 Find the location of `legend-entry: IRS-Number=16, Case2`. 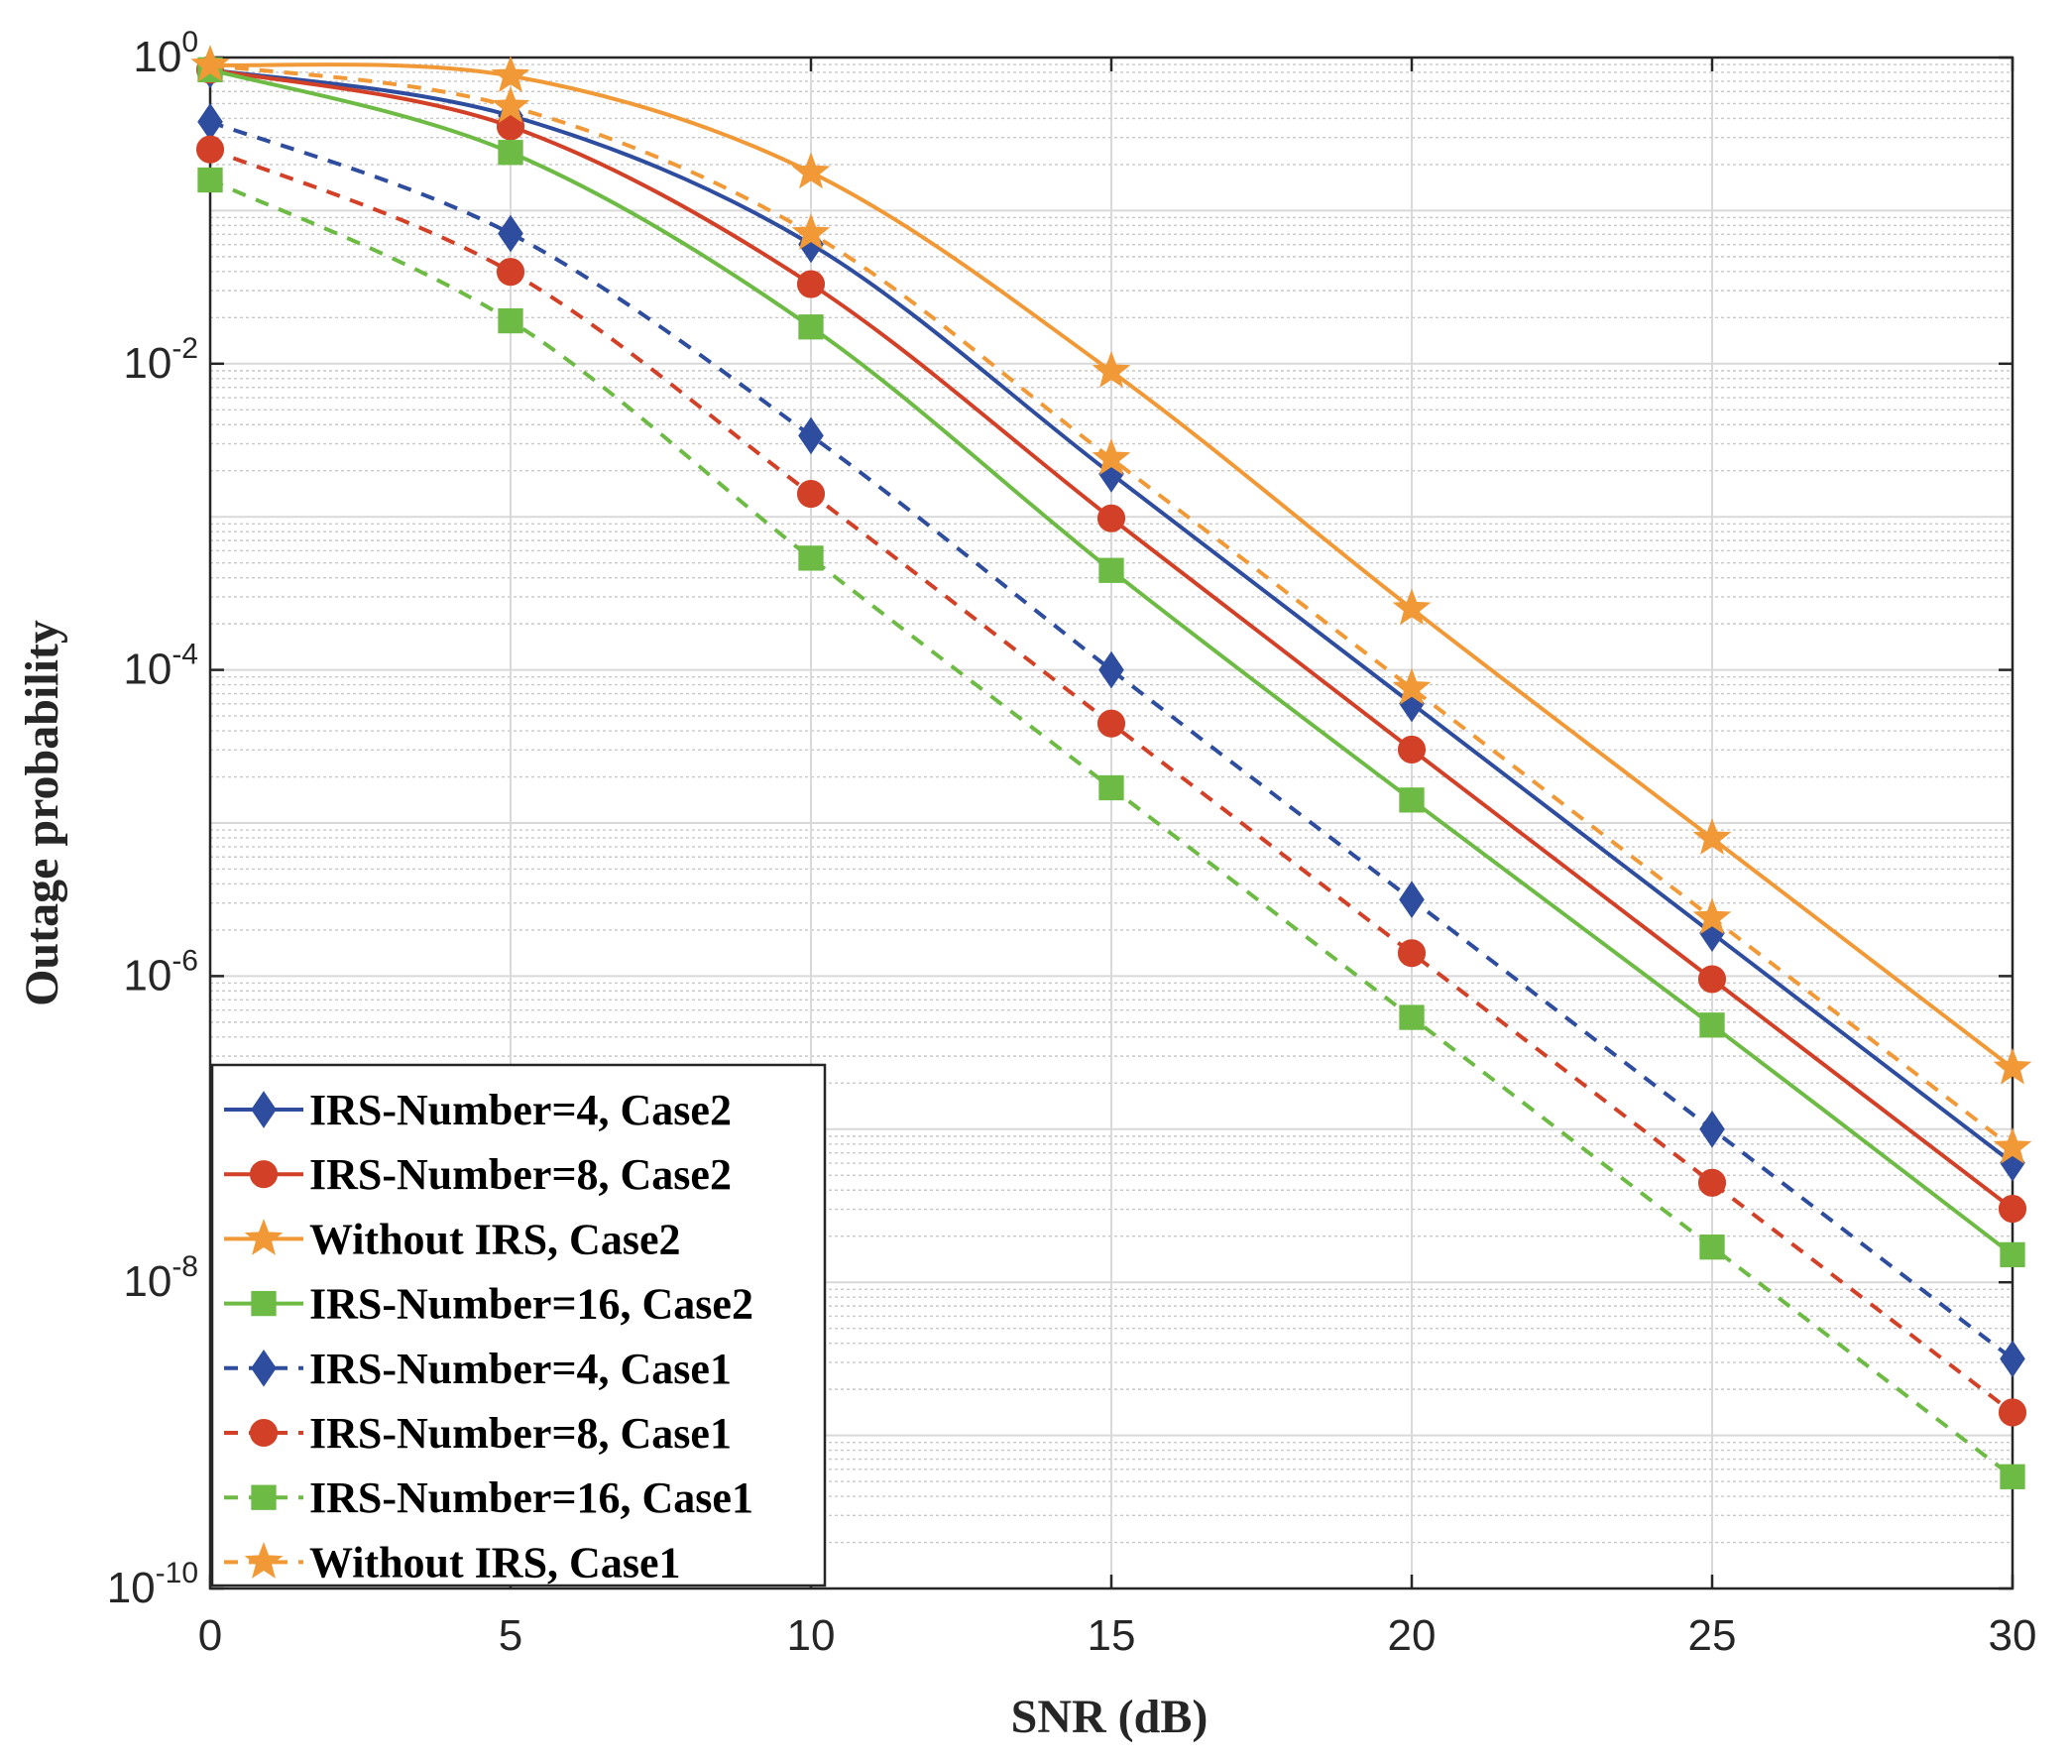

legend-entry: IRS-Number=16, Case2 is located at coordinates (488, 1305).